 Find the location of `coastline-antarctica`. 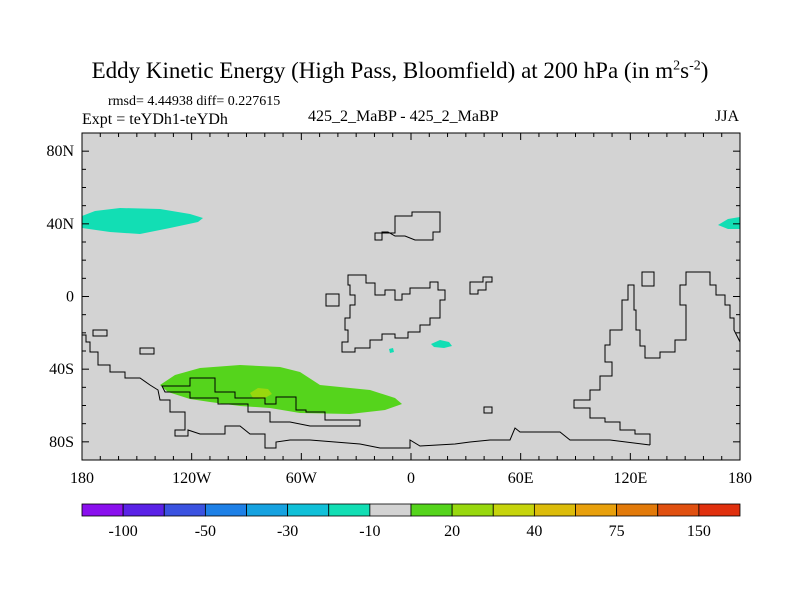

coastline-antarctica is located at coordinates (366, 391).